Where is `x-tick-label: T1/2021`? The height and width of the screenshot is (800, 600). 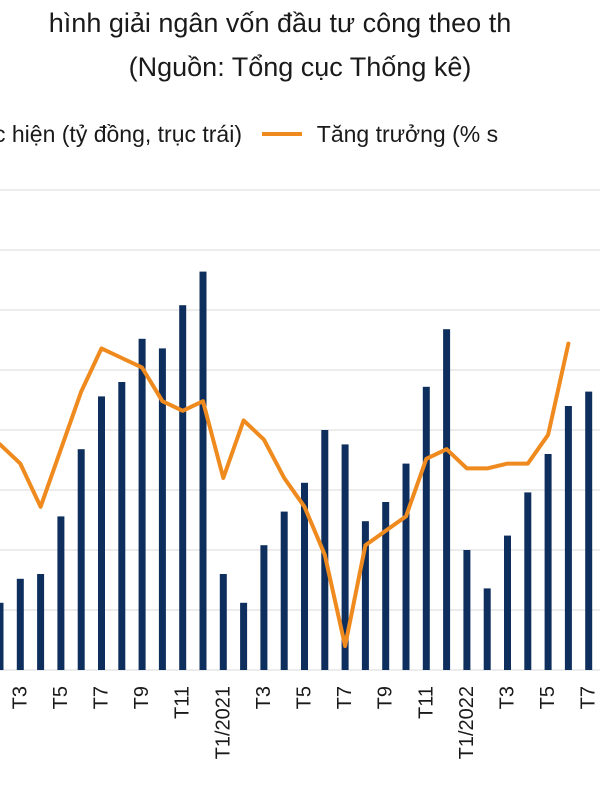 x-tick-label: T1/2021 is located at coordinates (223, 722).